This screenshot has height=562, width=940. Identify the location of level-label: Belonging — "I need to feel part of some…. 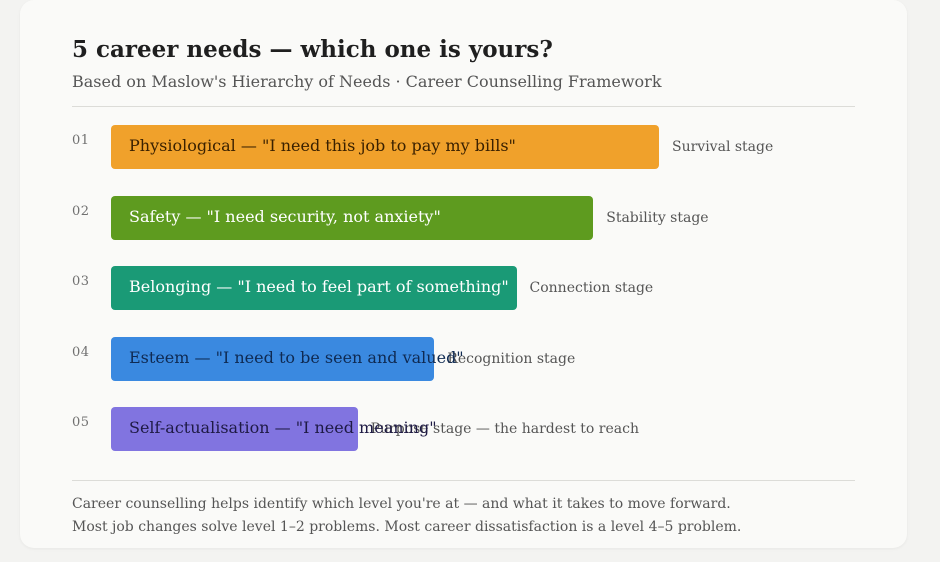
(319, 287).